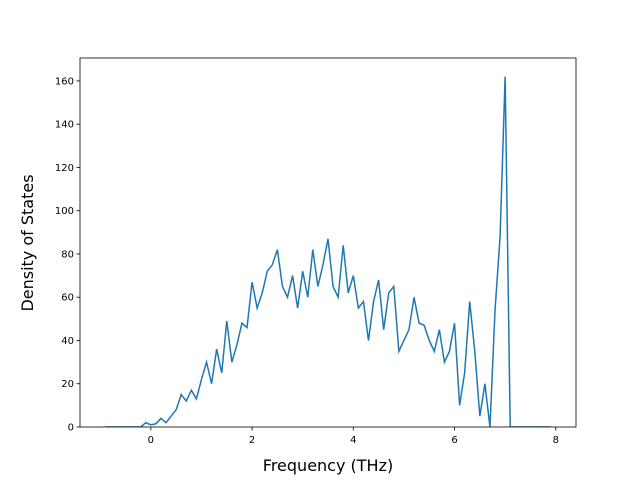 Image resolution: width=640 pixels, height=484 pixels. Describe the element at coordinates (454, 440) in the screenshot. I see `x-tick-label: 6` at that location.